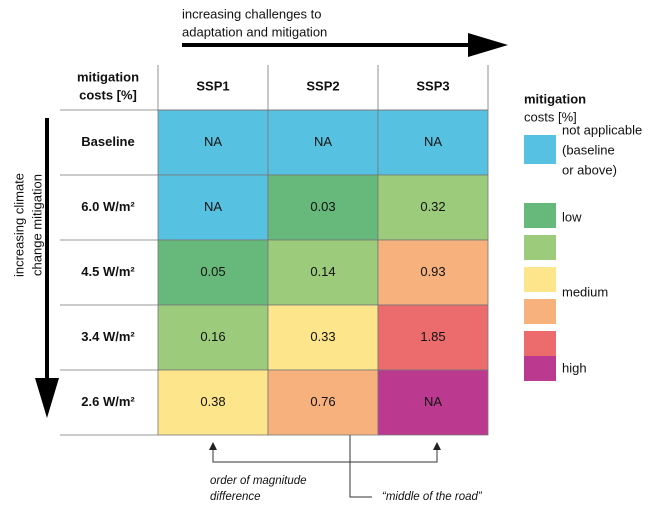 The height and width of the screenshot is (508, 672). What do you see at coordinates (360, 464) in the screenshot?
I see `pointer` at bounding box center [360, 464].